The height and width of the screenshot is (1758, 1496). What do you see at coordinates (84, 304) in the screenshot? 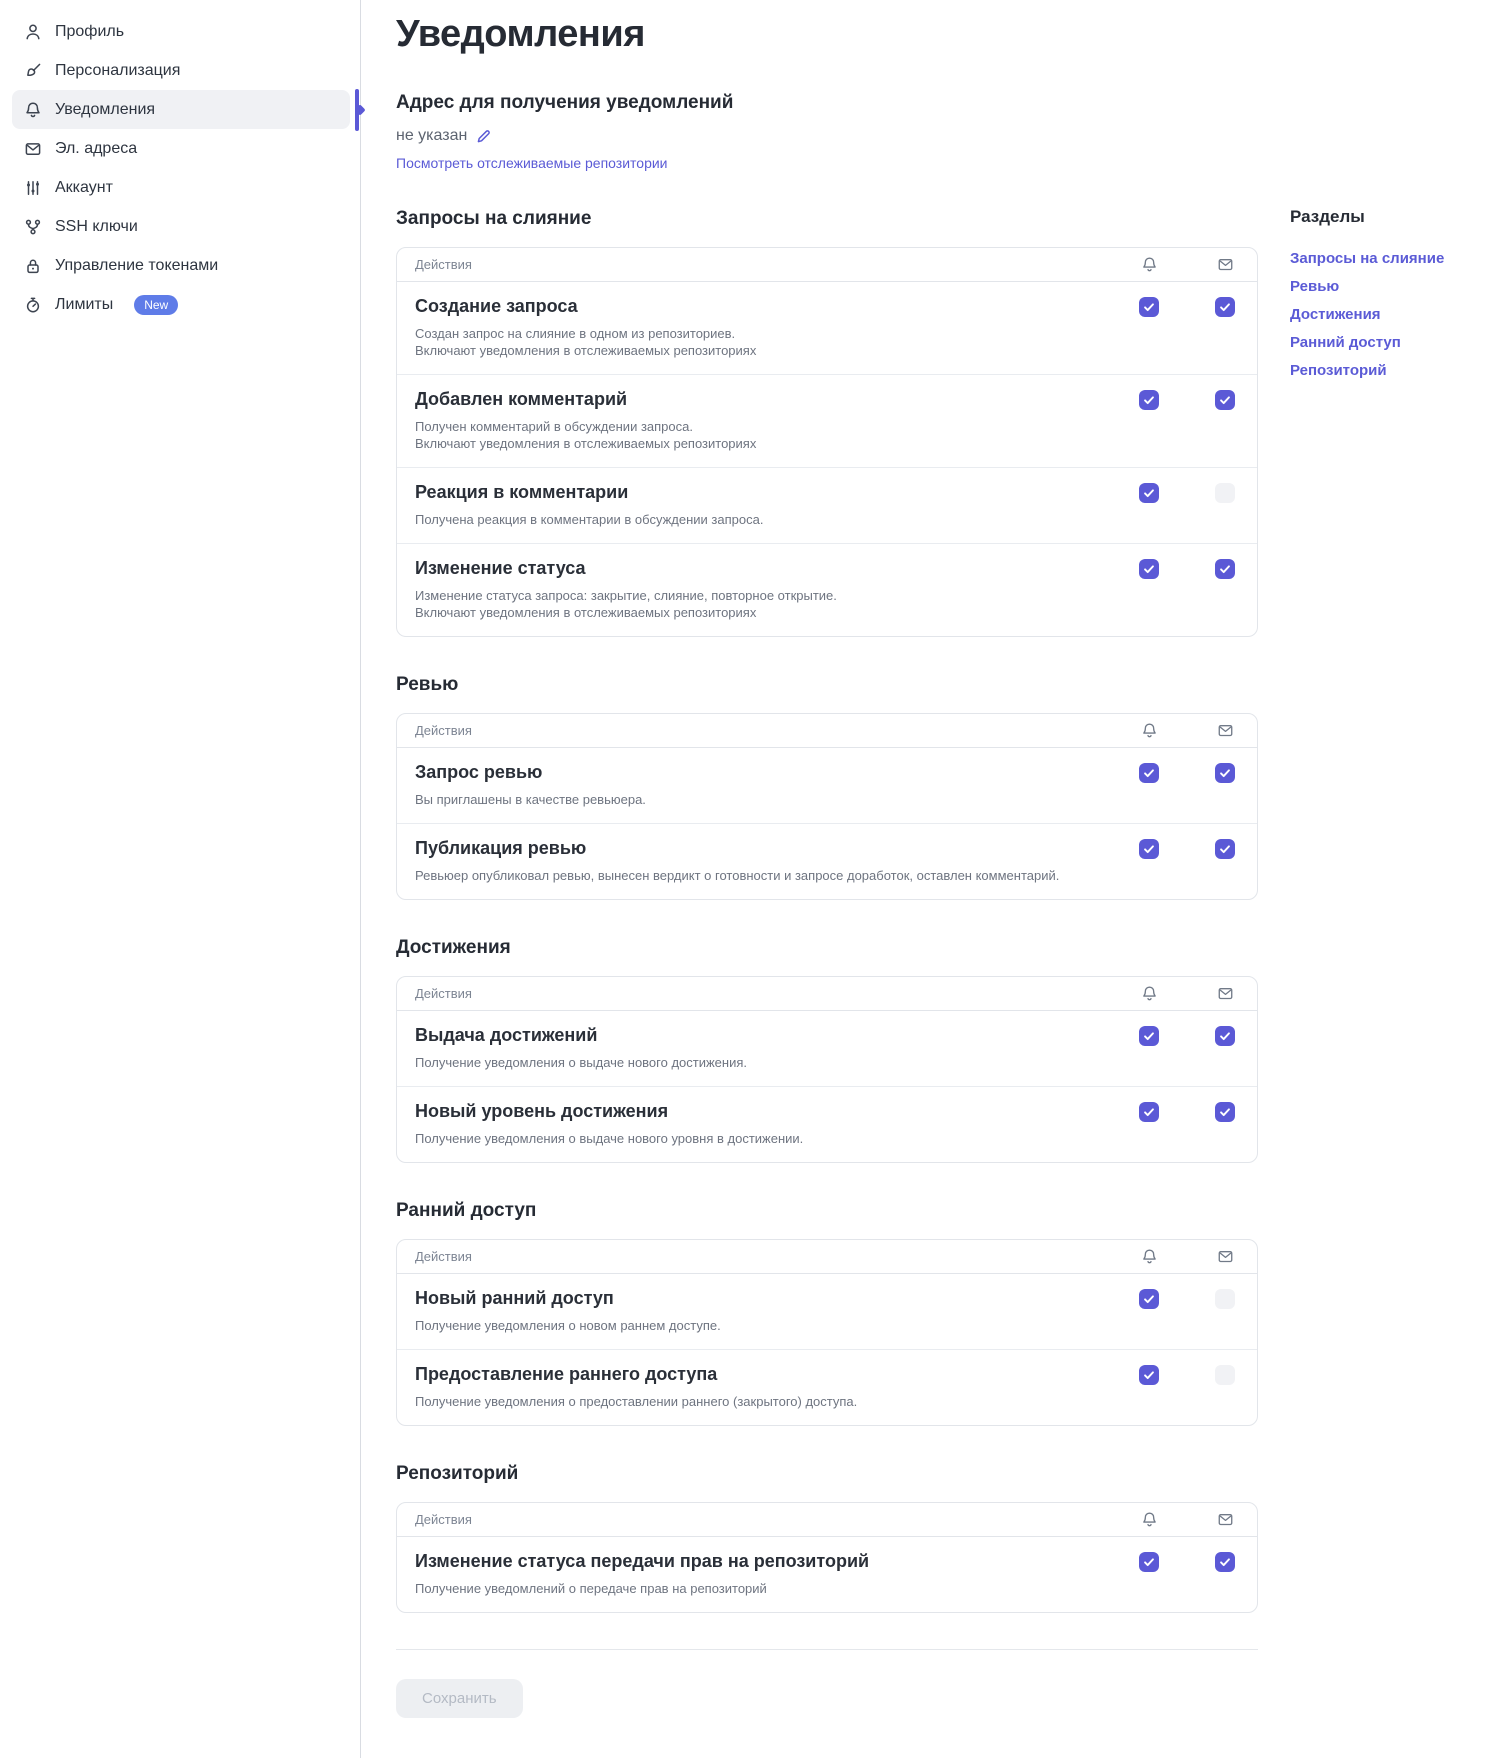
I see `sidebar-item-label: Лимиты` at bounding box center [84, 304].